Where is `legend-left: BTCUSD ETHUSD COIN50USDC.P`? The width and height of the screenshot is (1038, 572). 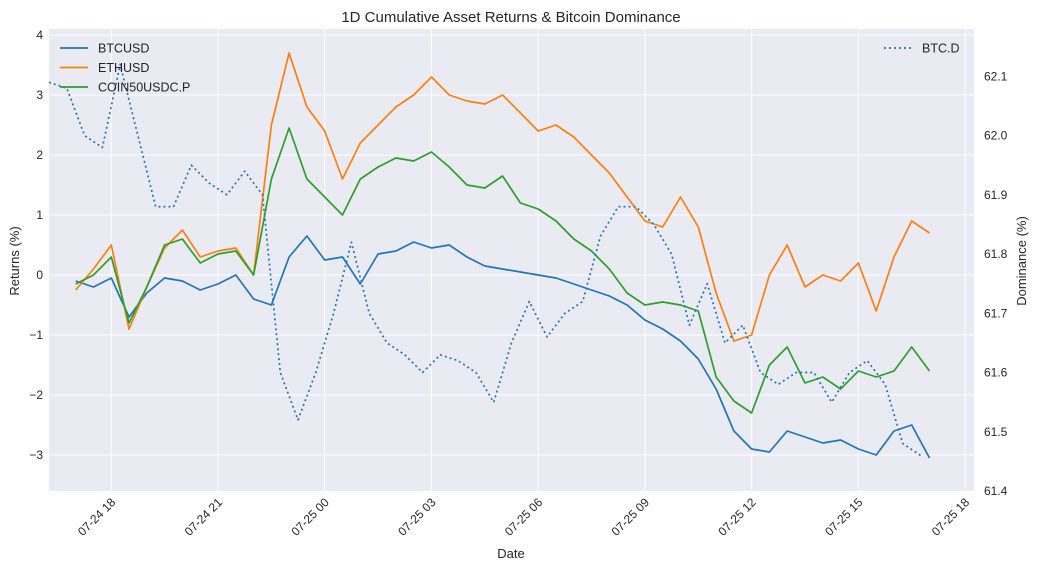
legend-left: BTCUSD ETHUSD COIN50USDC.P is located at coordinates (125, 68).